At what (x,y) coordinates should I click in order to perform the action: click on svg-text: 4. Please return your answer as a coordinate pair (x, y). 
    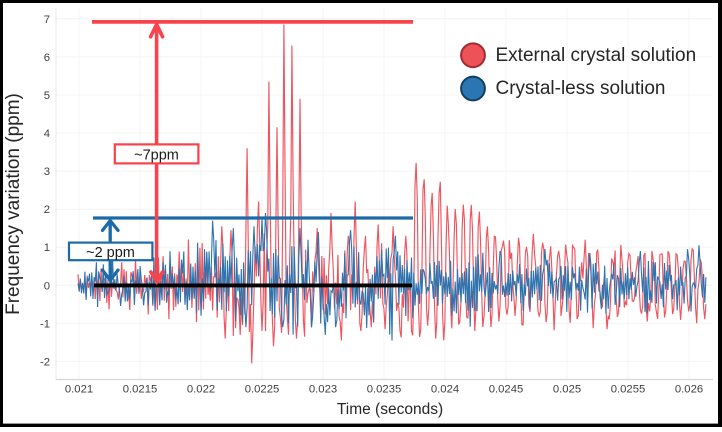
    Looking at the image, I should click on (47, 134).